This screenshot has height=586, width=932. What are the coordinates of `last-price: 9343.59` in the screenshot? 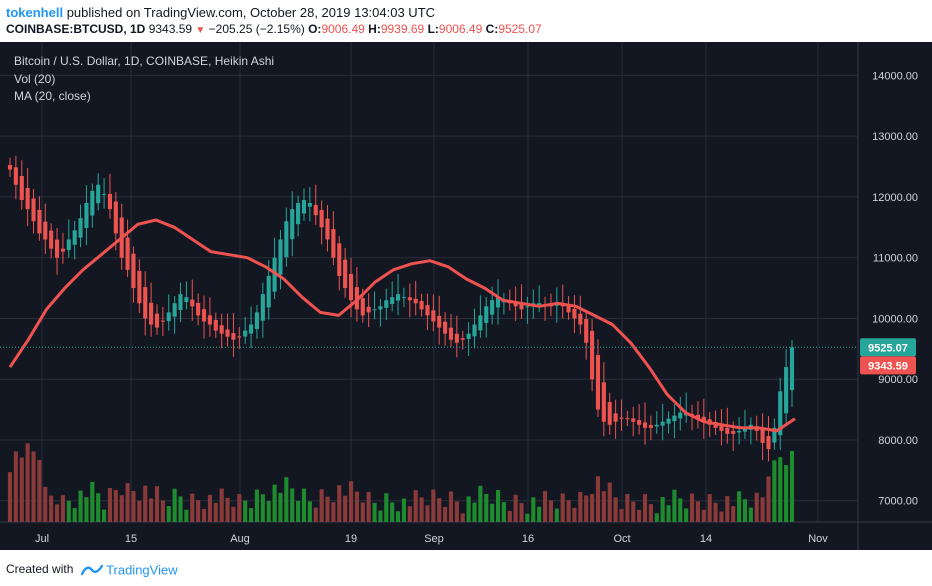 It's located at (170, 29).